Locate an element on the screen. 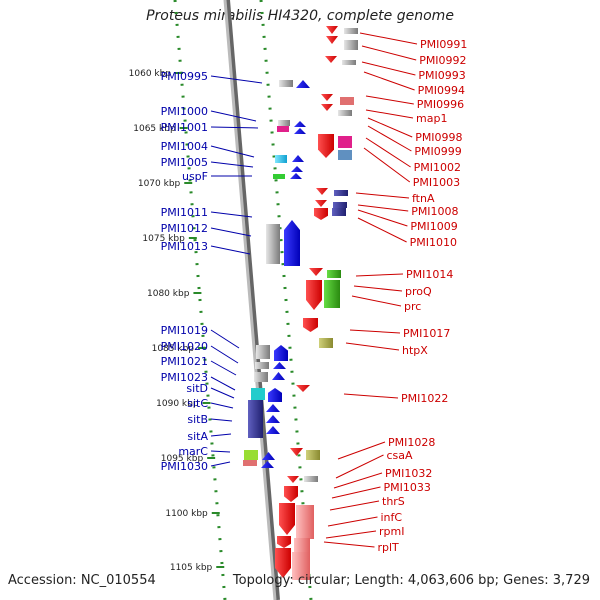 The height and width of the screenshot is (600, 600). left-gene-label: PMI1004 is located at coordinates (184, 146).